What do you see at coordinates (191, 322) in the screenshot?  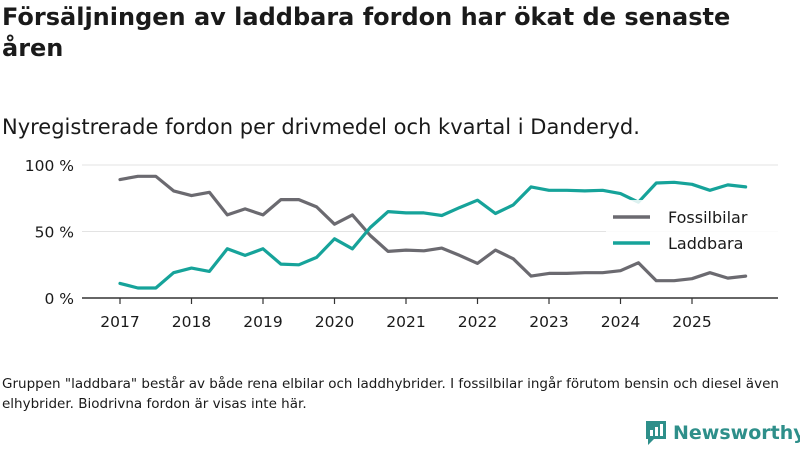 I see `x-tick-label: 2018` at bounding box center [191, 322].